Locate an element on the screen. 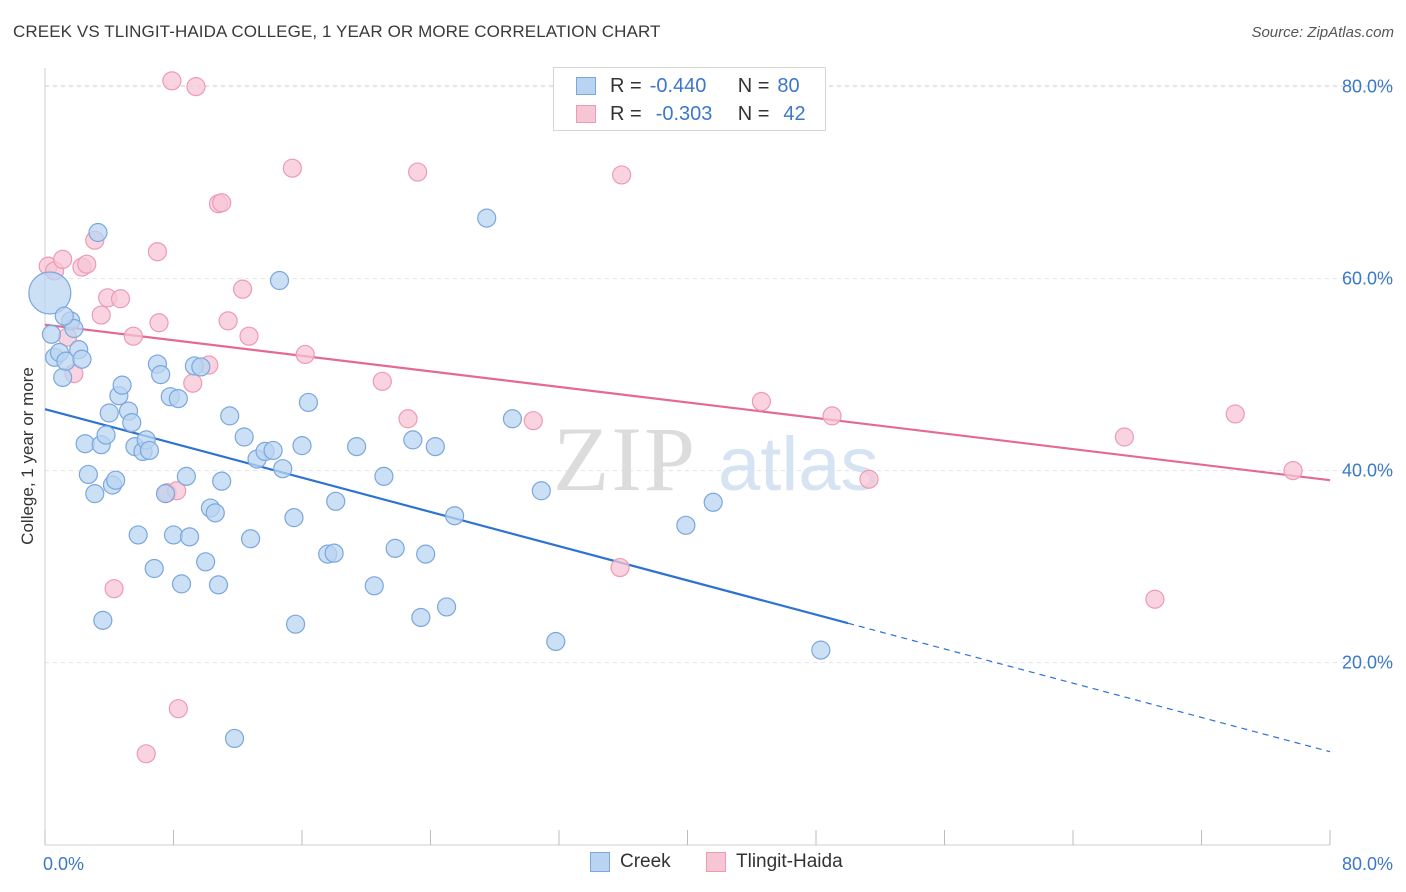 The height and width of the screenshot is (892, 1406). y-tick-label: 80.0% is located at coordinates (1367, 87).